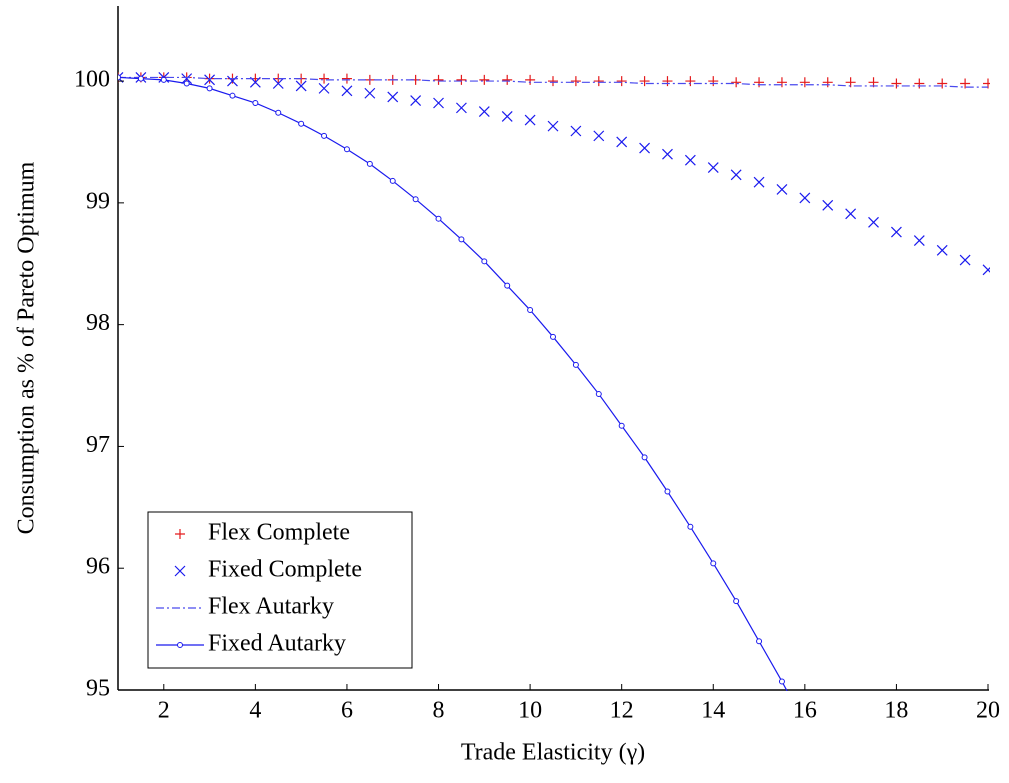 The height and width of the screenshot is (783, 1009). I want to click on x-tick-label: 10, so click(530, 711).